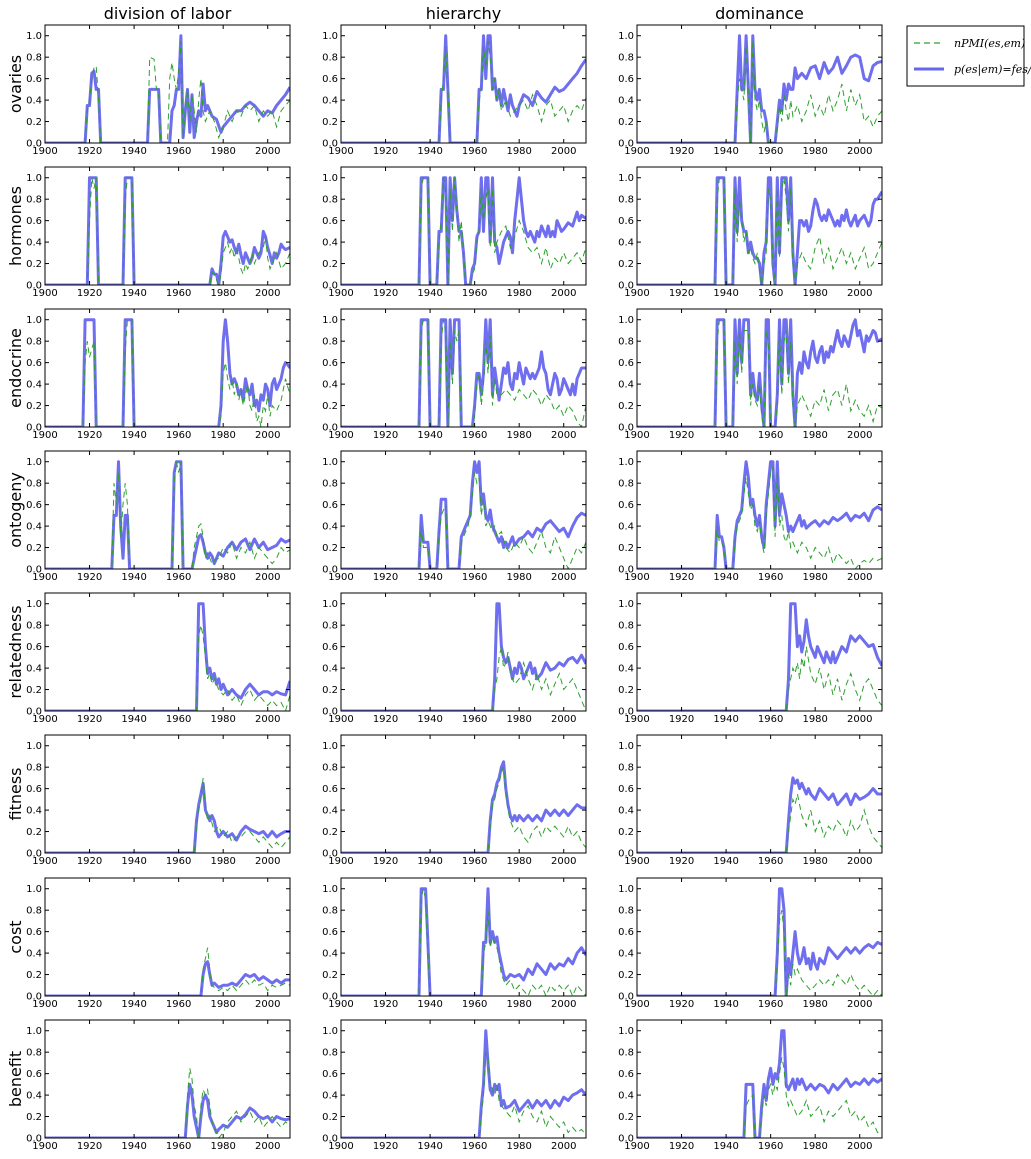  What do you see at coordinates (15, 84) in the screenshot?
I see `row-label-ovaries: ovaries` at bounding box center [15, 84].